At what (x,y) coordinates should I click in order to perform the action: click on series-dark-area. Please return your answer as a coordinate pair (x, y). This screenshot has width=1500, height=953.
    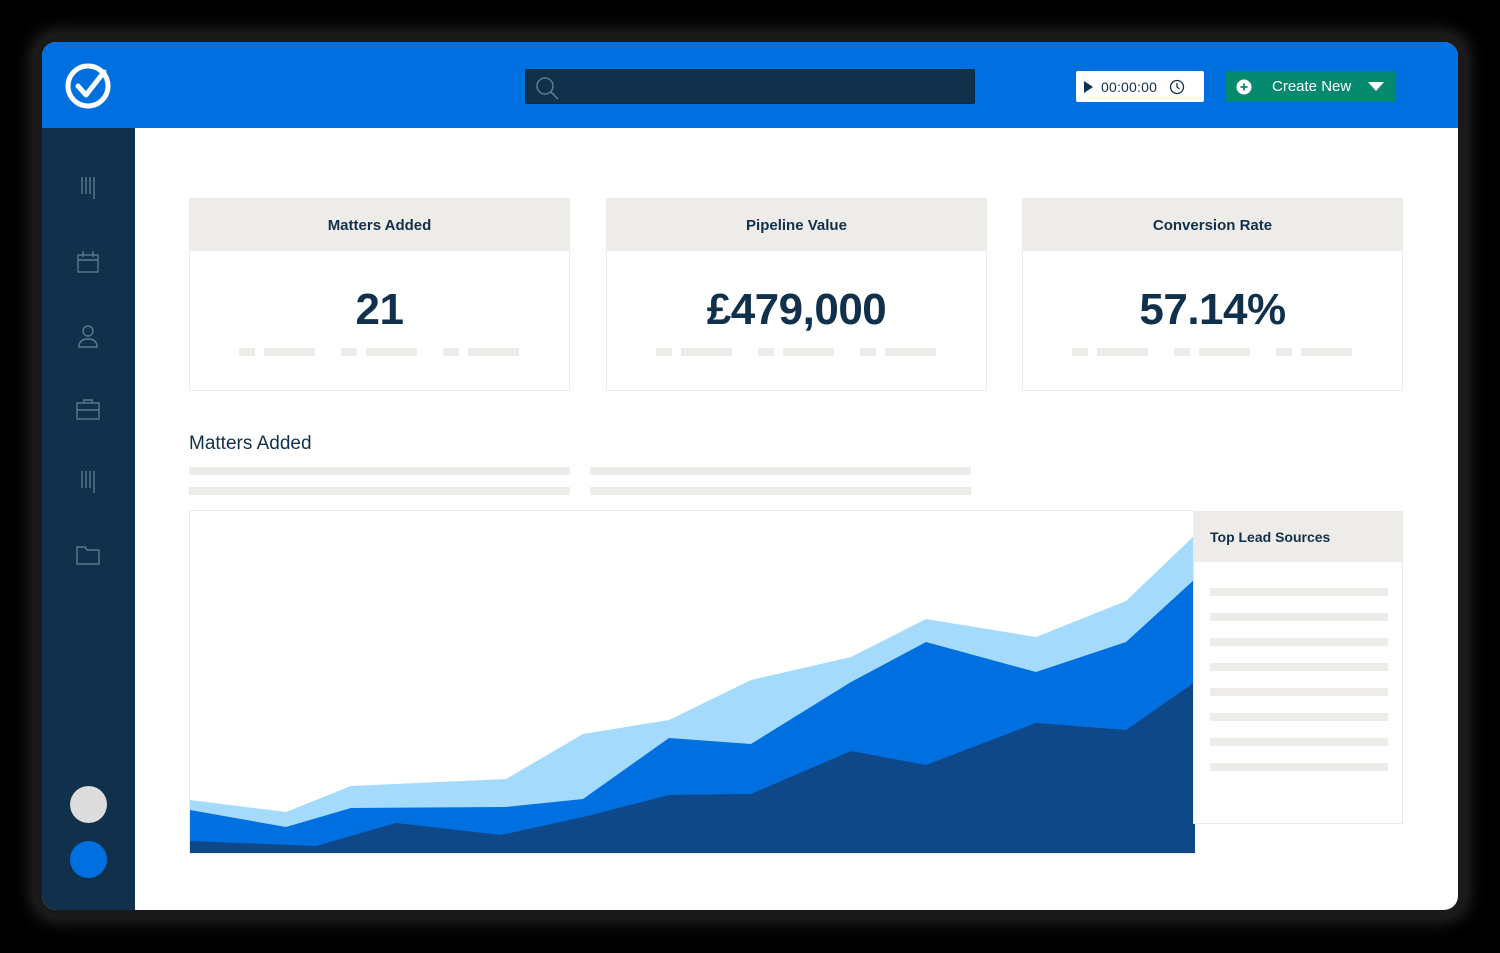
    Looking at the image, I should click on (692, 767).